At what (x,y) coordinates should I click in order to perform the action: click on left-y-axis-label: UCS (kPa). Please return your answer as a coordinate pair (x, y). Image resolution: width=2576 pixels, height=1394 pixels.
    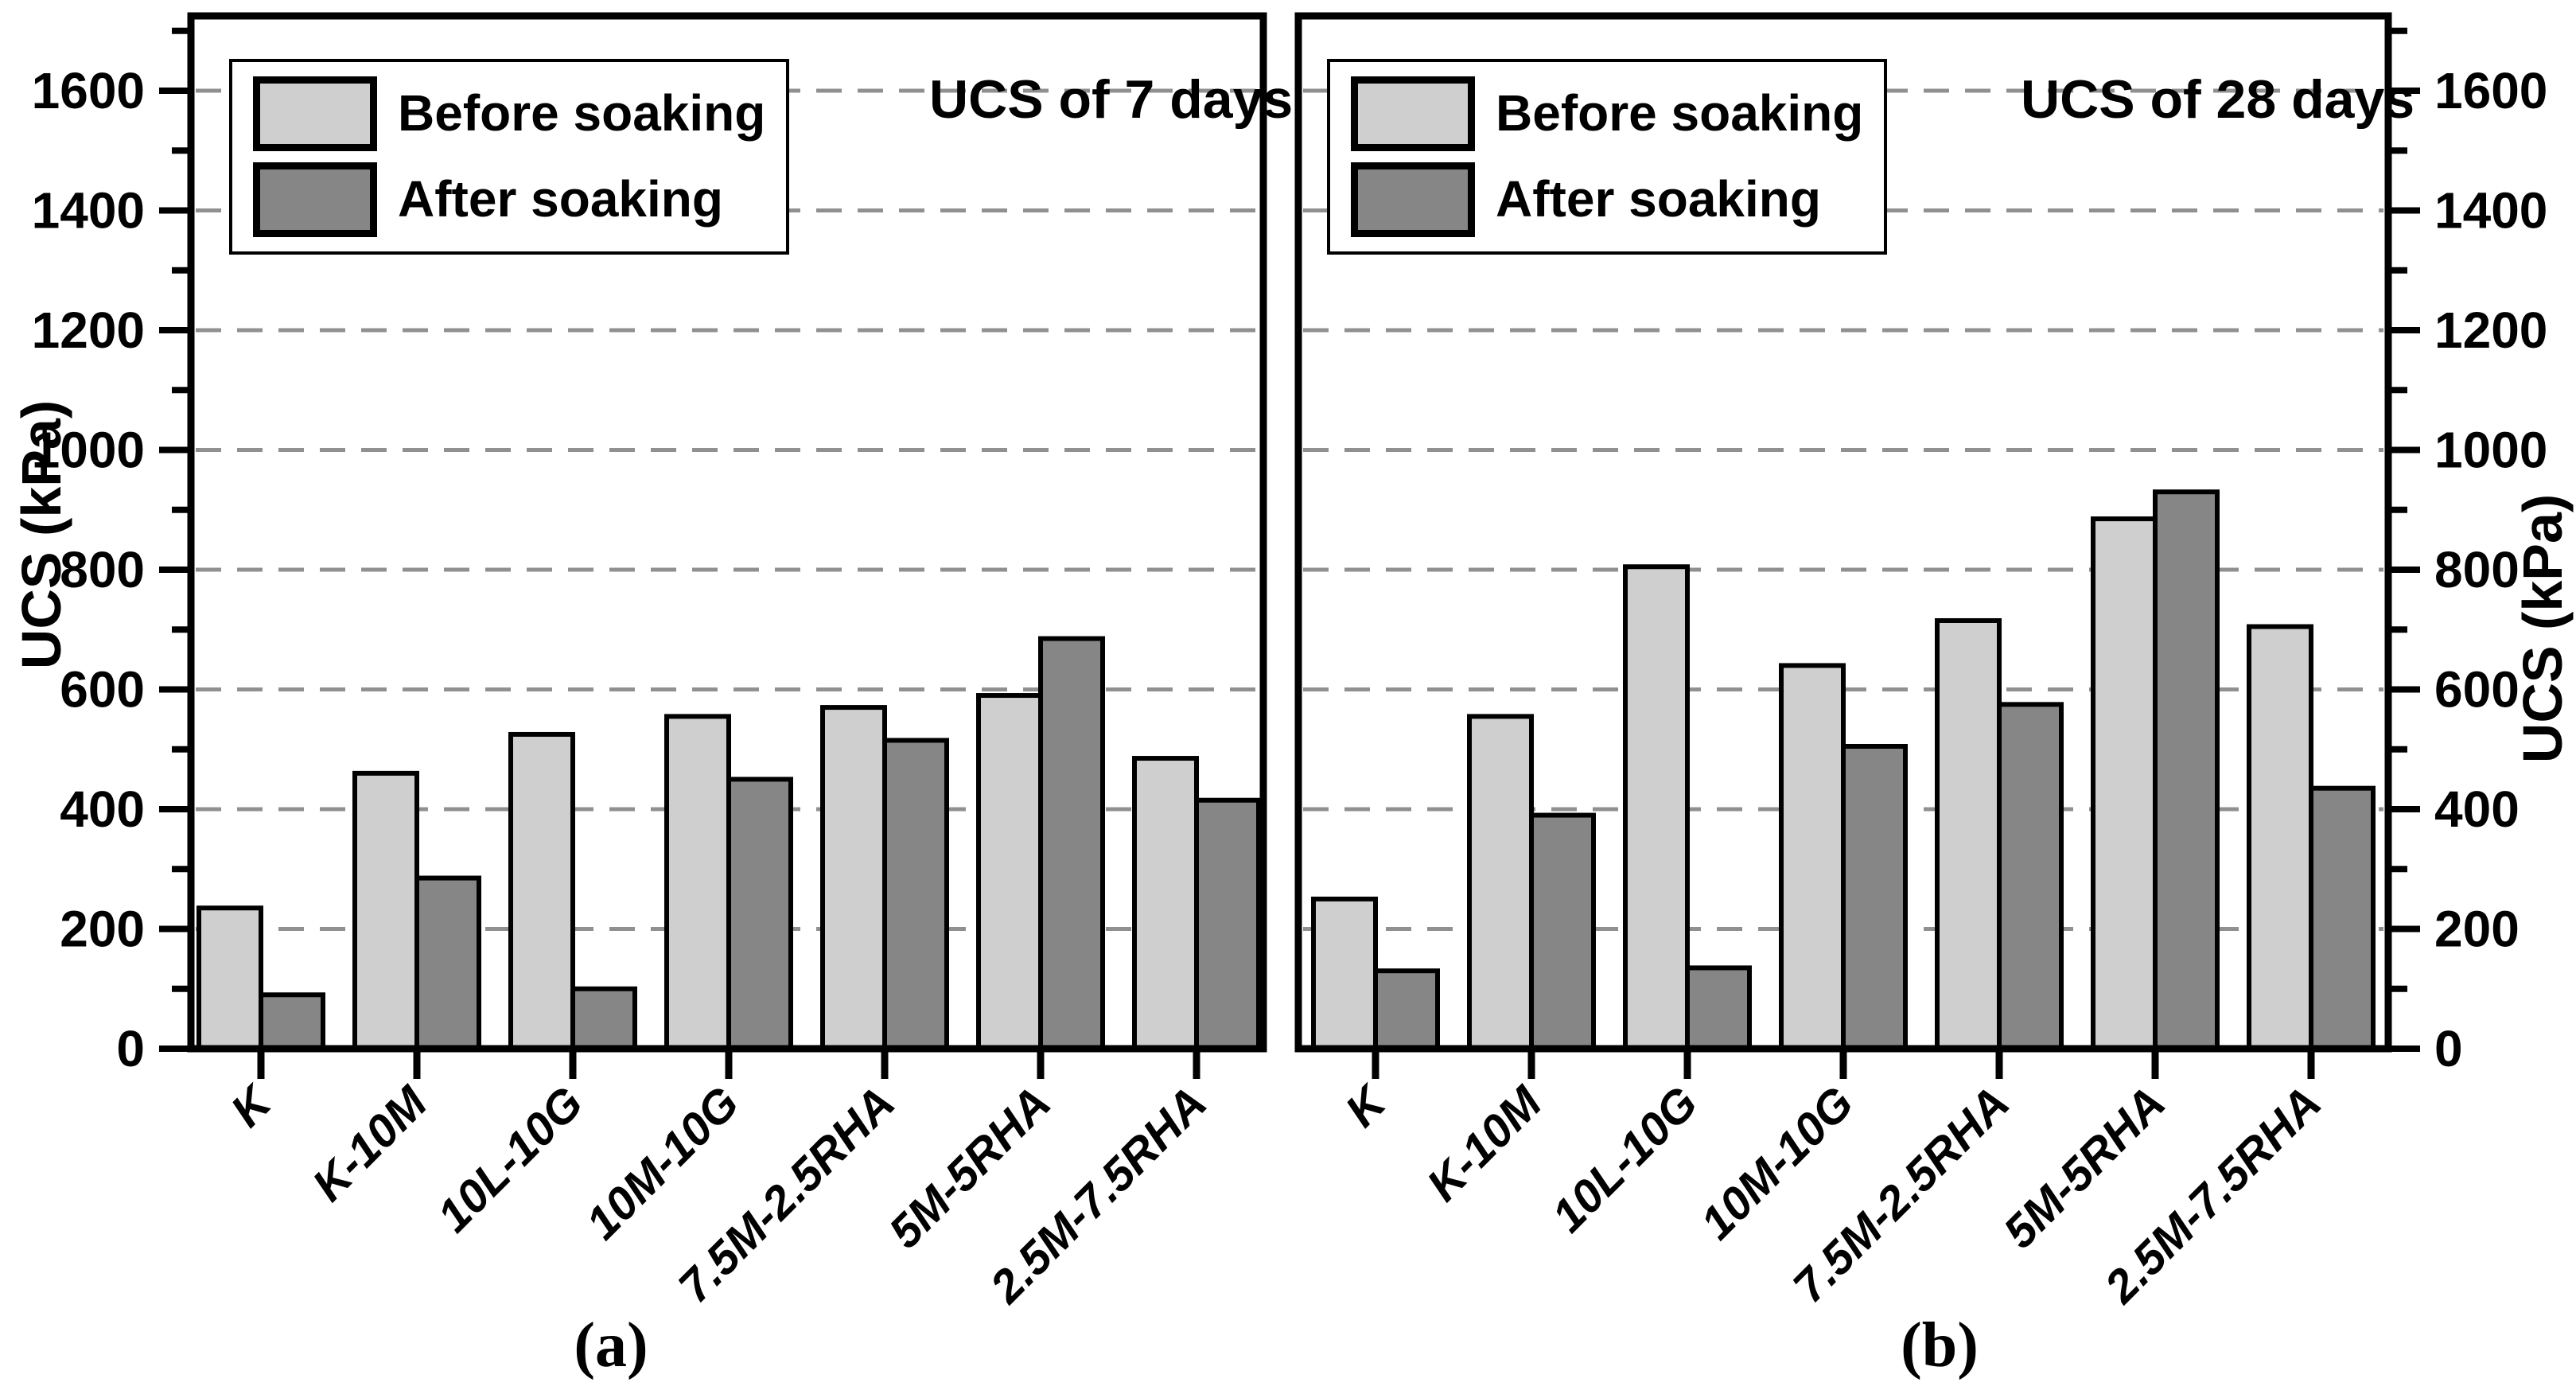
    Looking at the image, I should click on (41, 534).